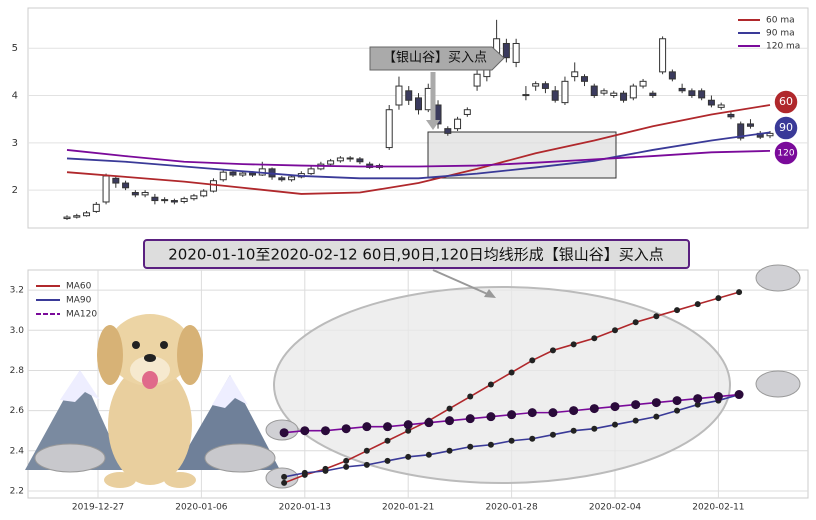 The width and height of the screenshot is (816, 520). I want to click on y-tick-label: 2.2, so click(17, 491).